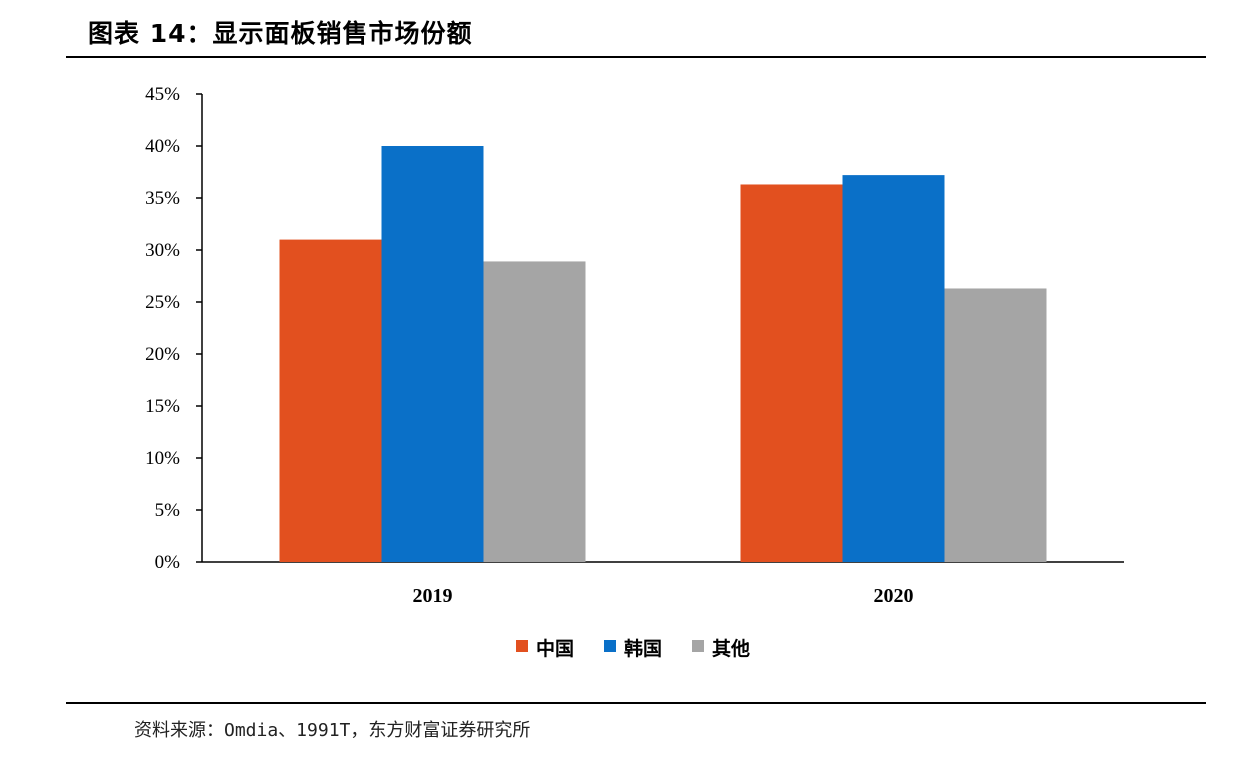 Image resolution: width=1236 pixels, height=782 pixels. I want to click on bar-韩国-2019, so click(432, 354).